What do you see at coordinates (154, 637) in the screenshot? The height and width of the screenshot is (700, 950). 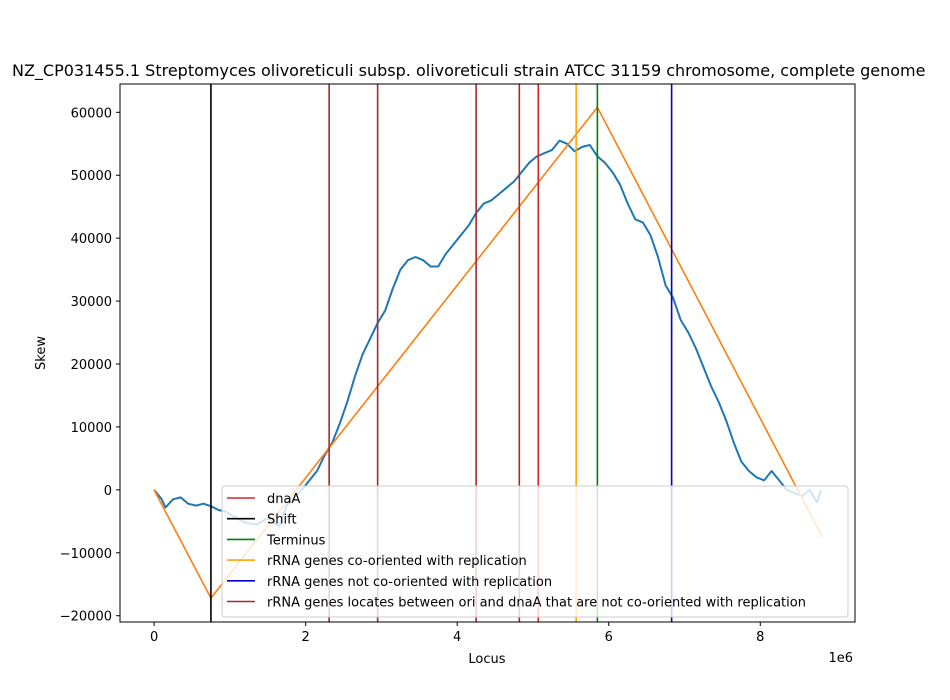 I see `x-tick-label-0: 0` at bounding box center [154, 637].